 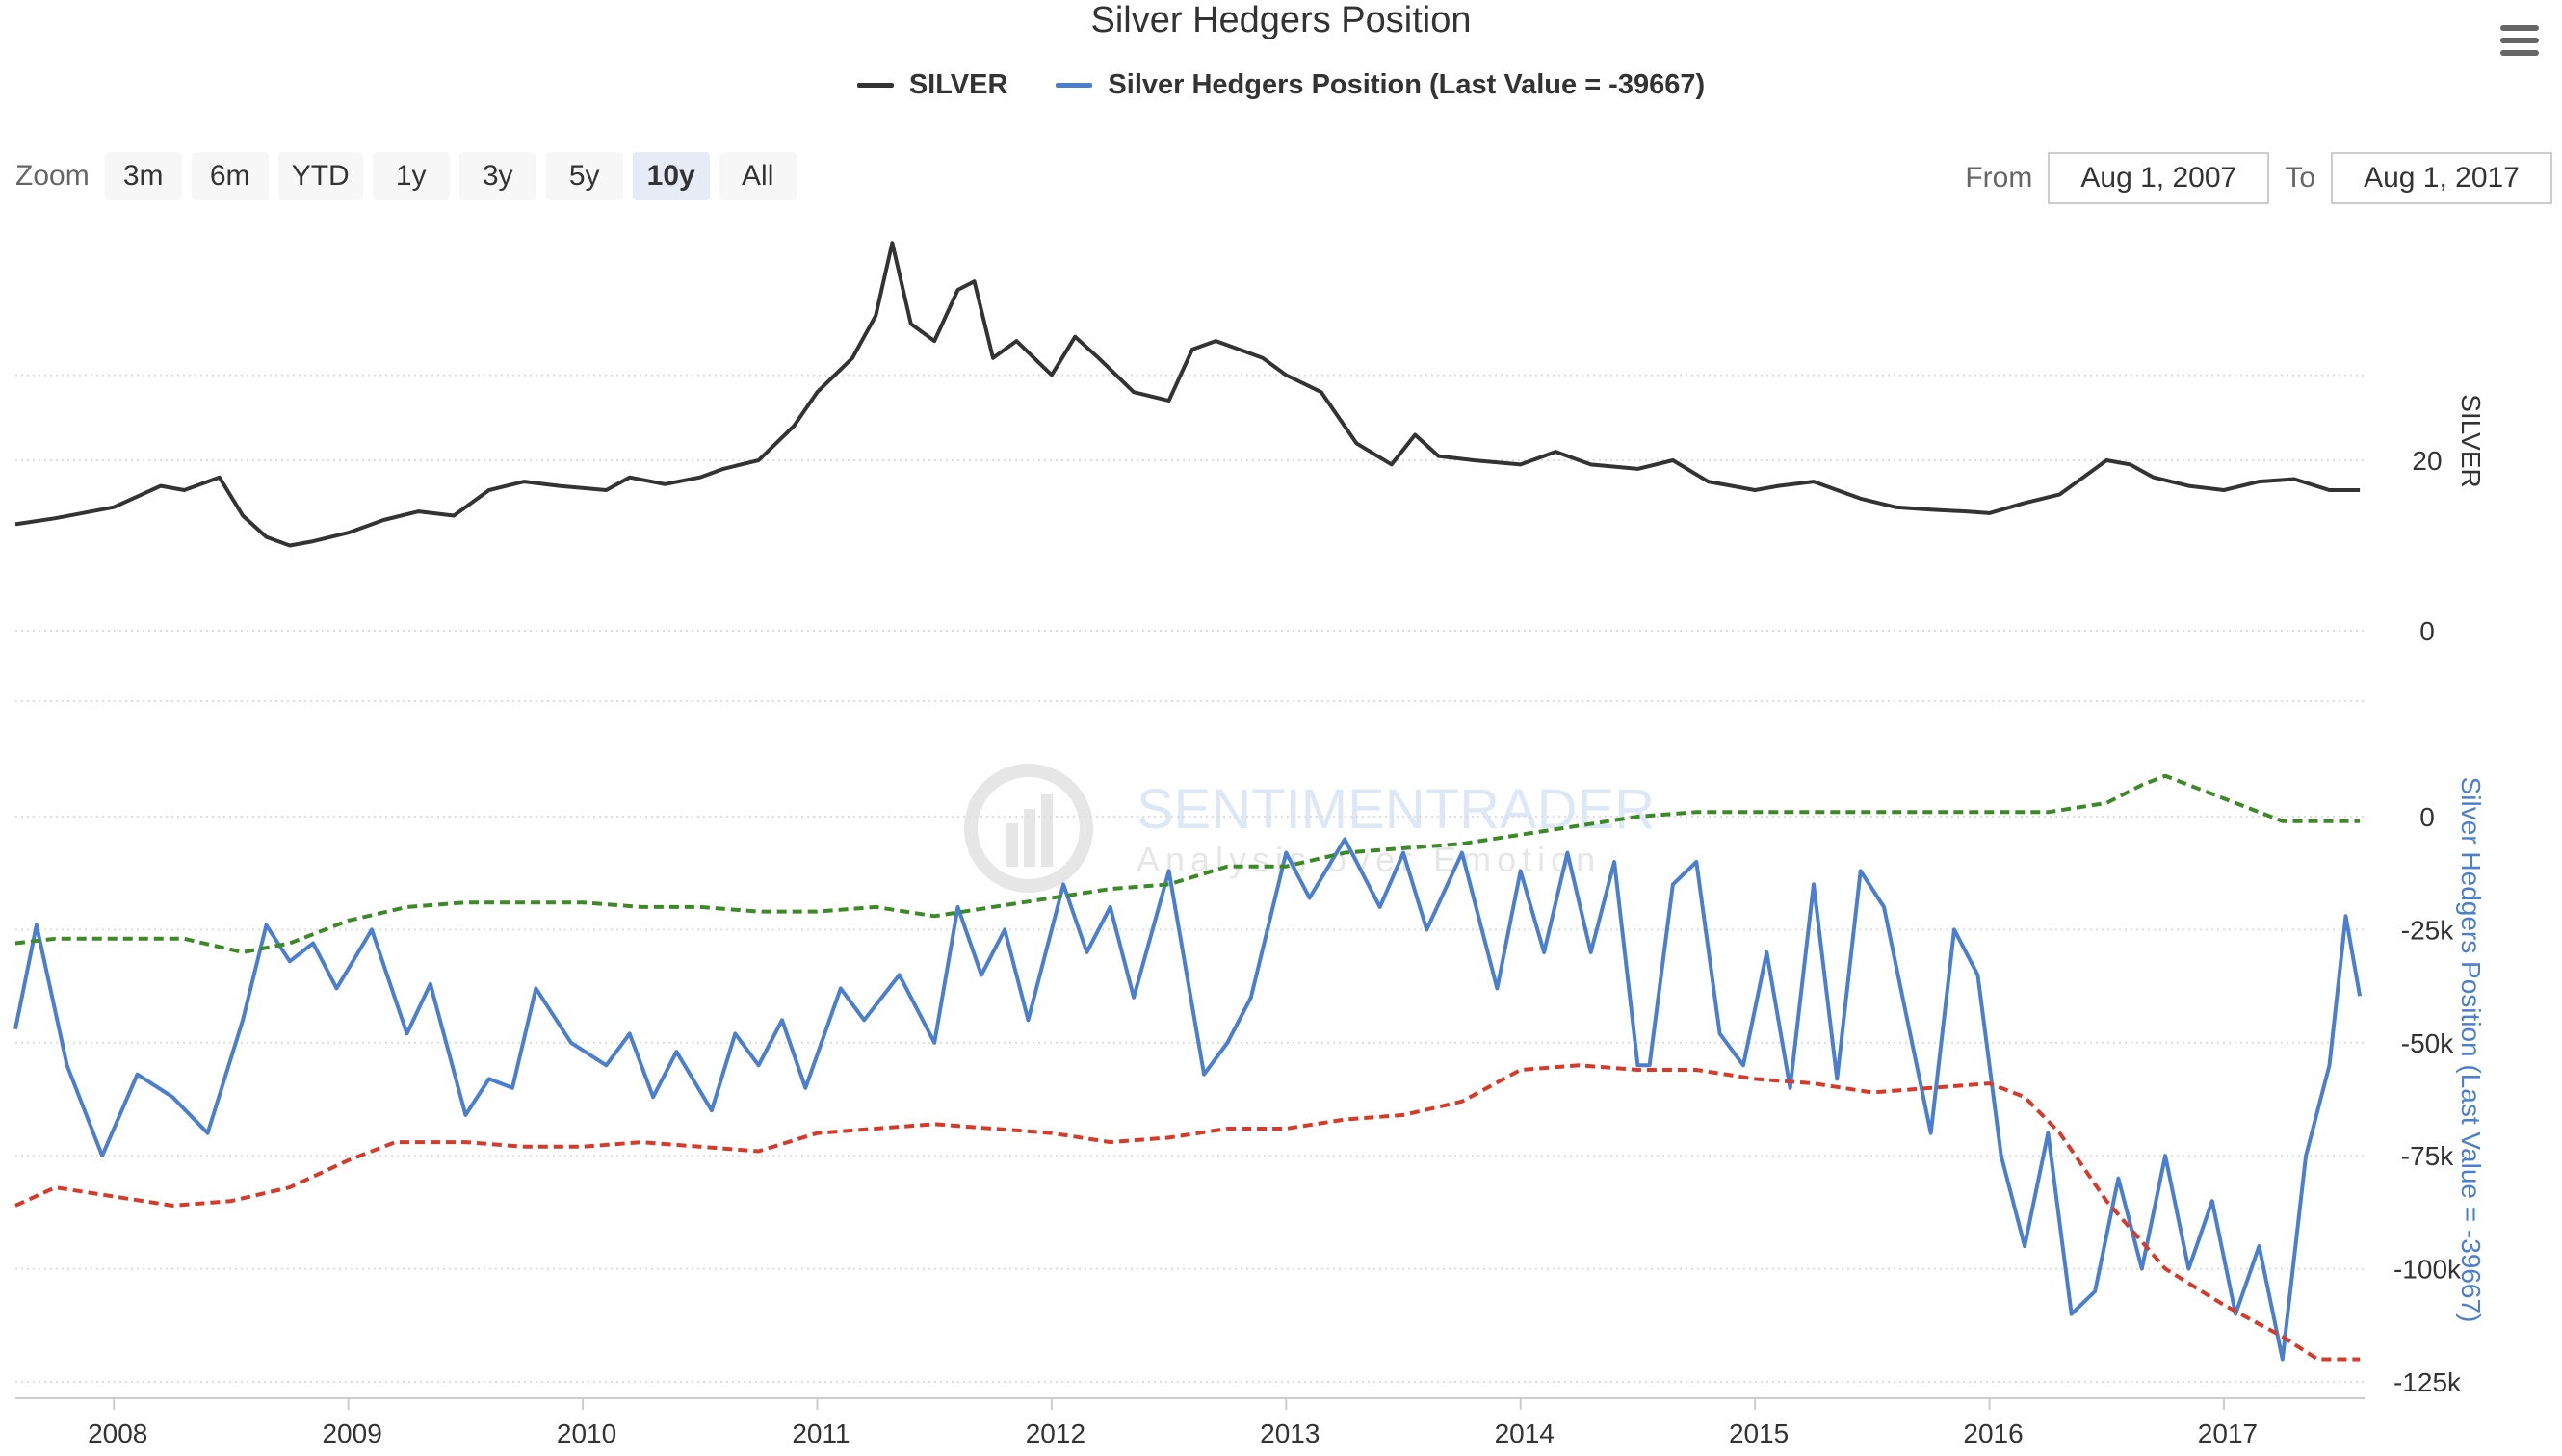 What do you see at coordinates (1396, 809) in the screenshot?
I see `watermark-brand: SENTIMENTRADER` at bounding box center [1396, 809].